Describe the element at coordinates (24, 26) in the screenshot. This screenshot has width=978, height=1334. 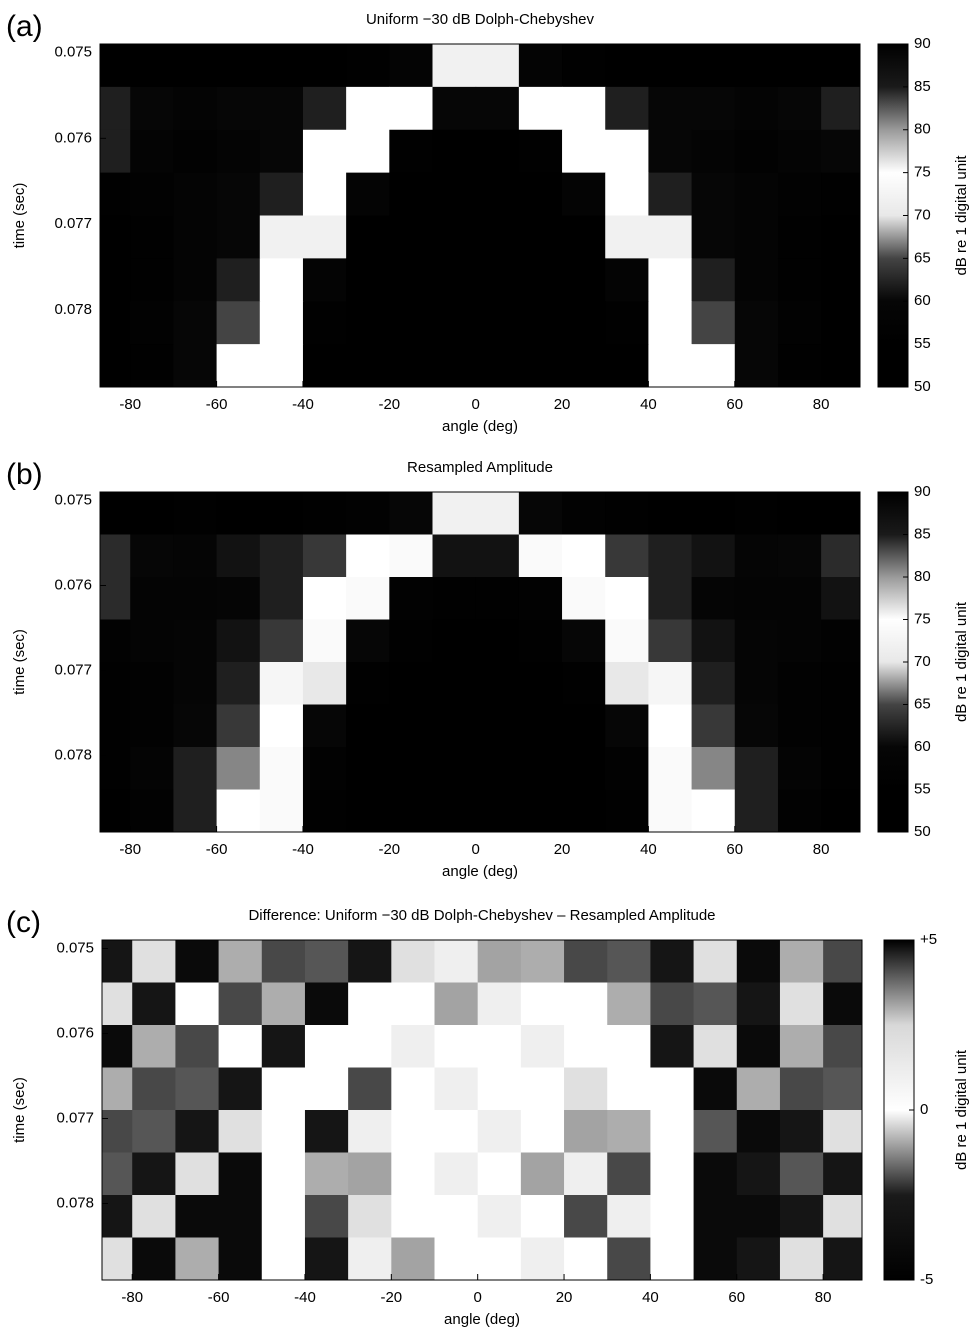
I see `panel-label: (a)` at that location.